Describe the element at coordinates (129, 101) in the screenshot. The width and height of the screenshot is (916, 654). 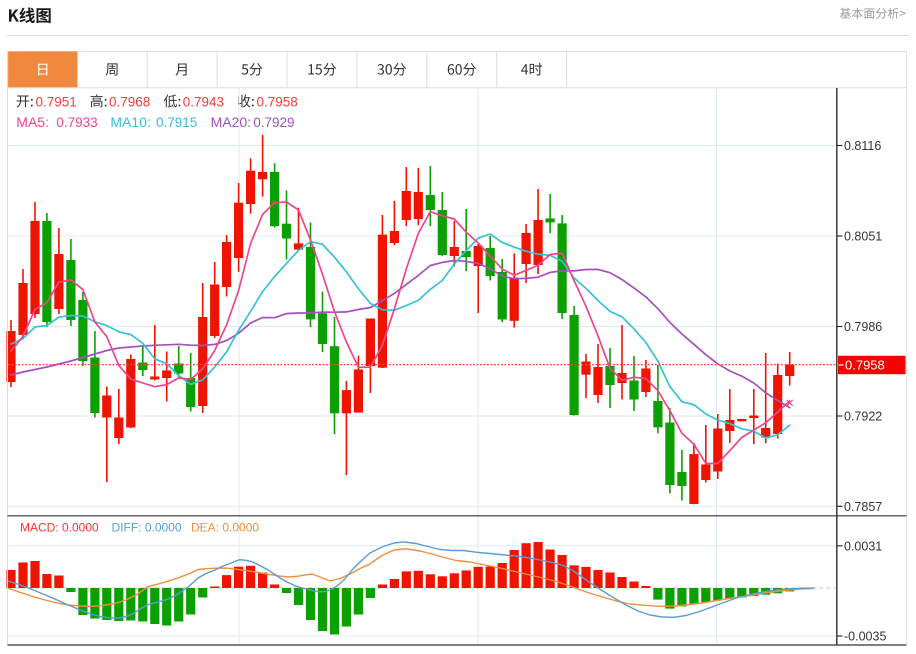
I see `svg-text: 0.7968` at that location.